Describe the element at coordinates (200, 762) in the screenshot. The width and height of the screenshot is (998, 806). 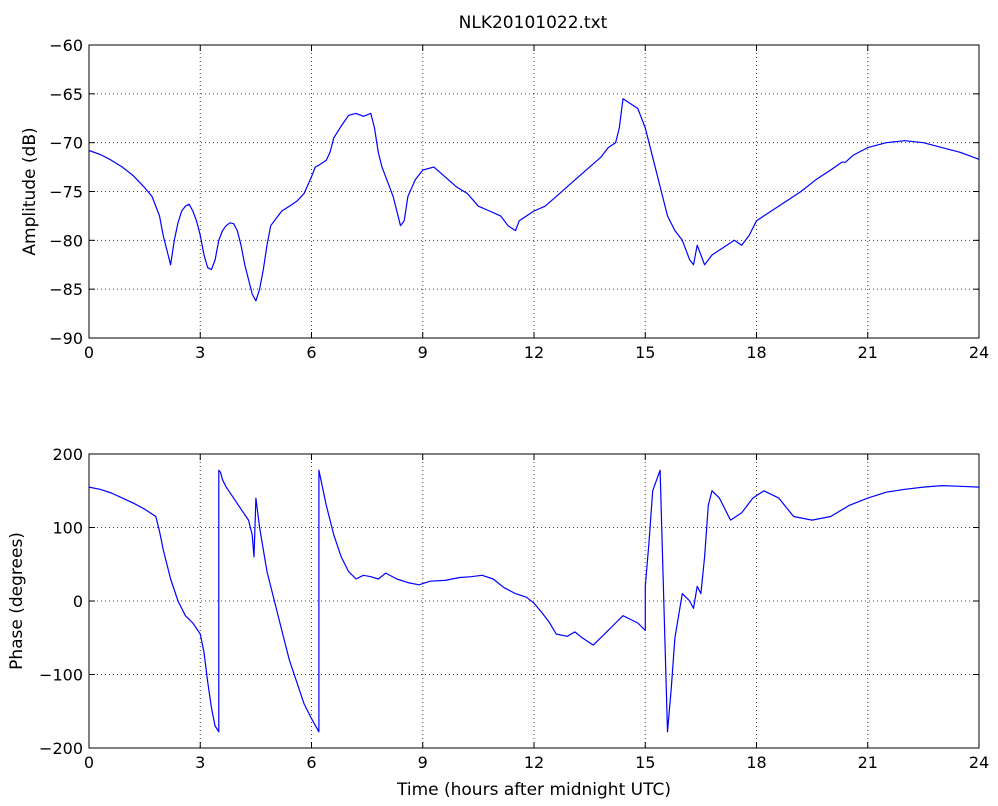
I see `phase-x-tick-label: 3` at that location.